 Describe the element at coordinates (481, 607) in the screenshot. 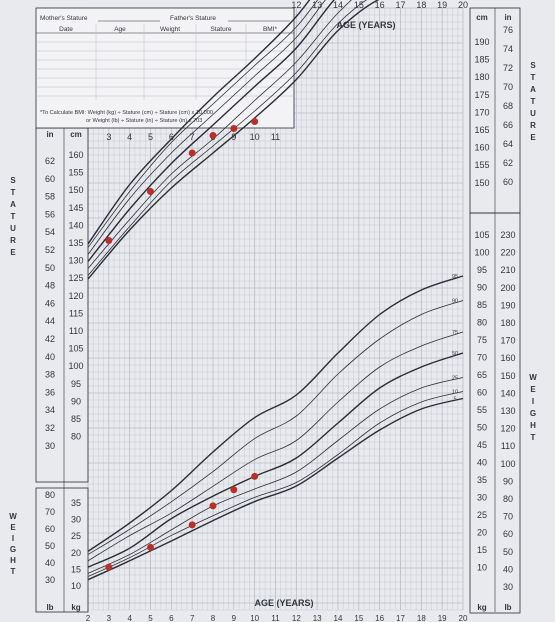

I see `unit-kg-right: kg` at that location.